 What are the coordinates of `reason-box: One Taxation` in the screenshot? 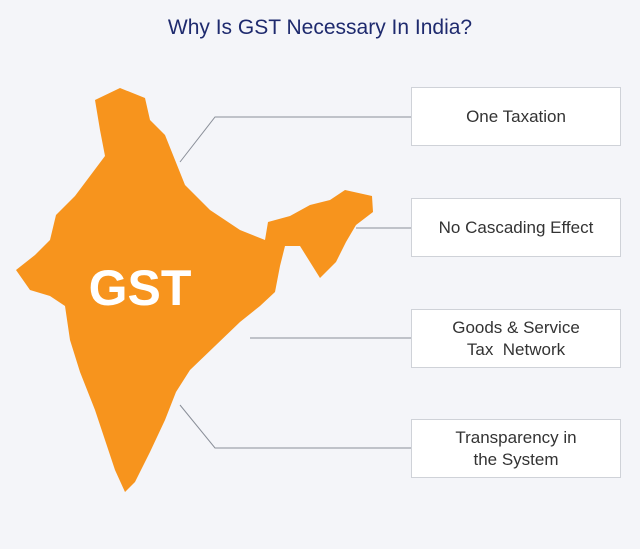 It's located at (516, 116).